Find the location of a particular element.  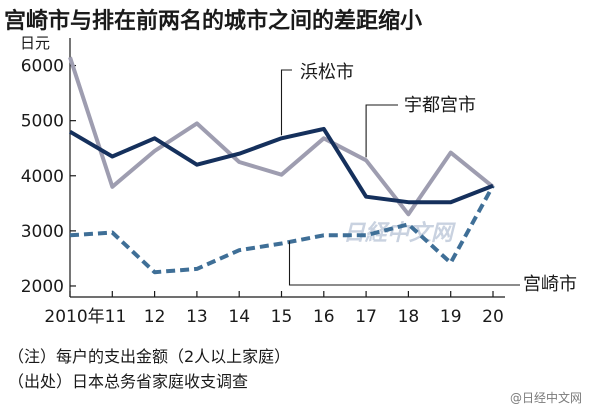

footnote-source: （出处）日本总务省家庭收支调查 is located at coordinates (128, 381).